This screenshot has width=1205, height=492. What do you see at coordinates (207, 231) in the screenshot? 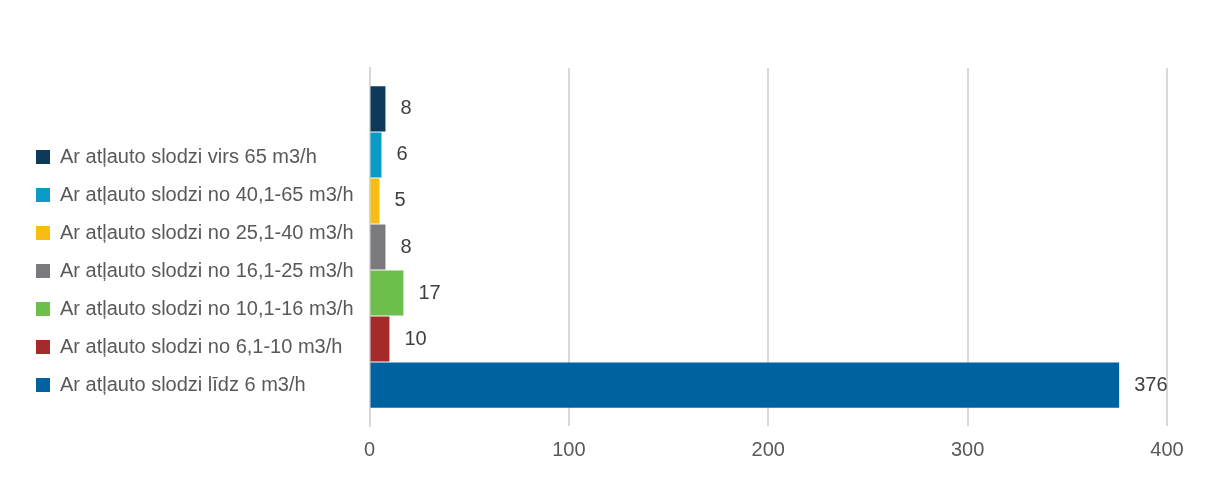
I see `legend-label: Ar atļauto slodzi no 25,1-40 m3/h` at bounding box center [207, 231].